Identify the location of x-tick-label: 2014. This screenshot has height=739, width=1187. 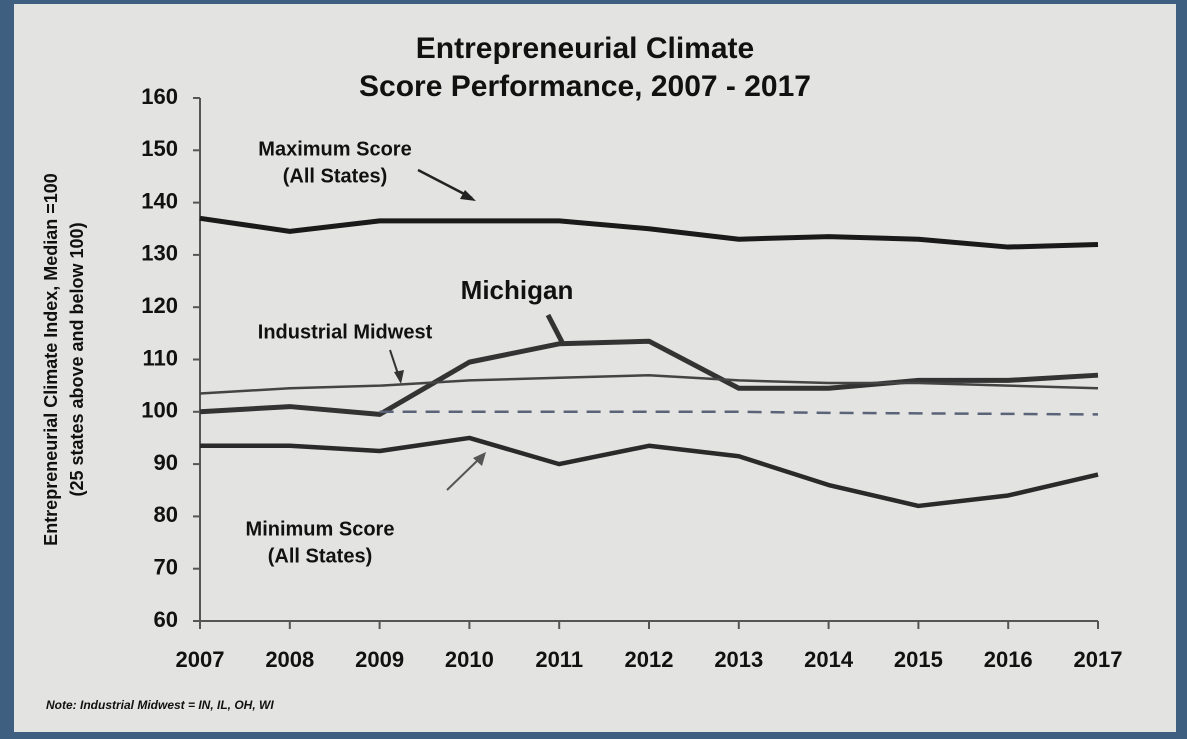
(829, 659).